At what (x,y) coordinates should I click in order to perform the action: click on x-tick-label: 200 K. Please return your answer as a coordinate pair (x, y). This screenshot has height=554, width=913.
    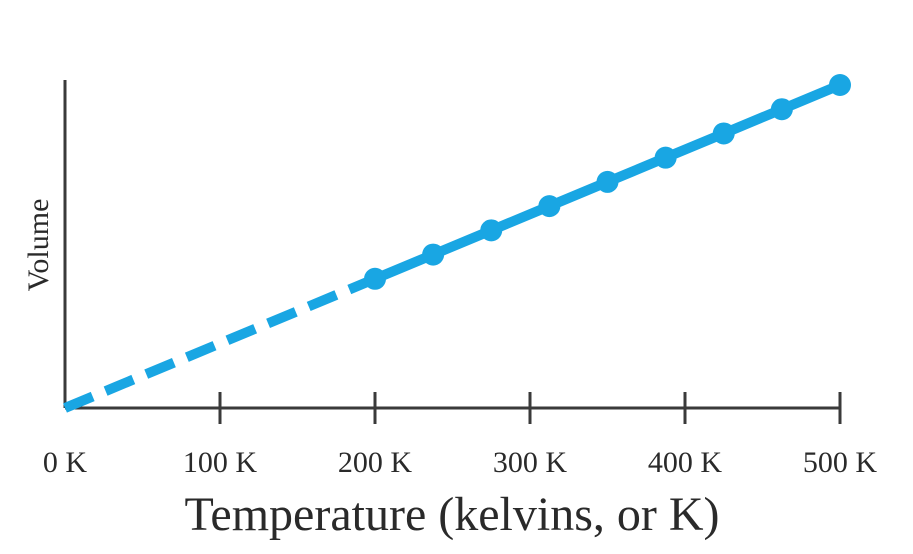
    Looking at the image, I should click on (375, 462).